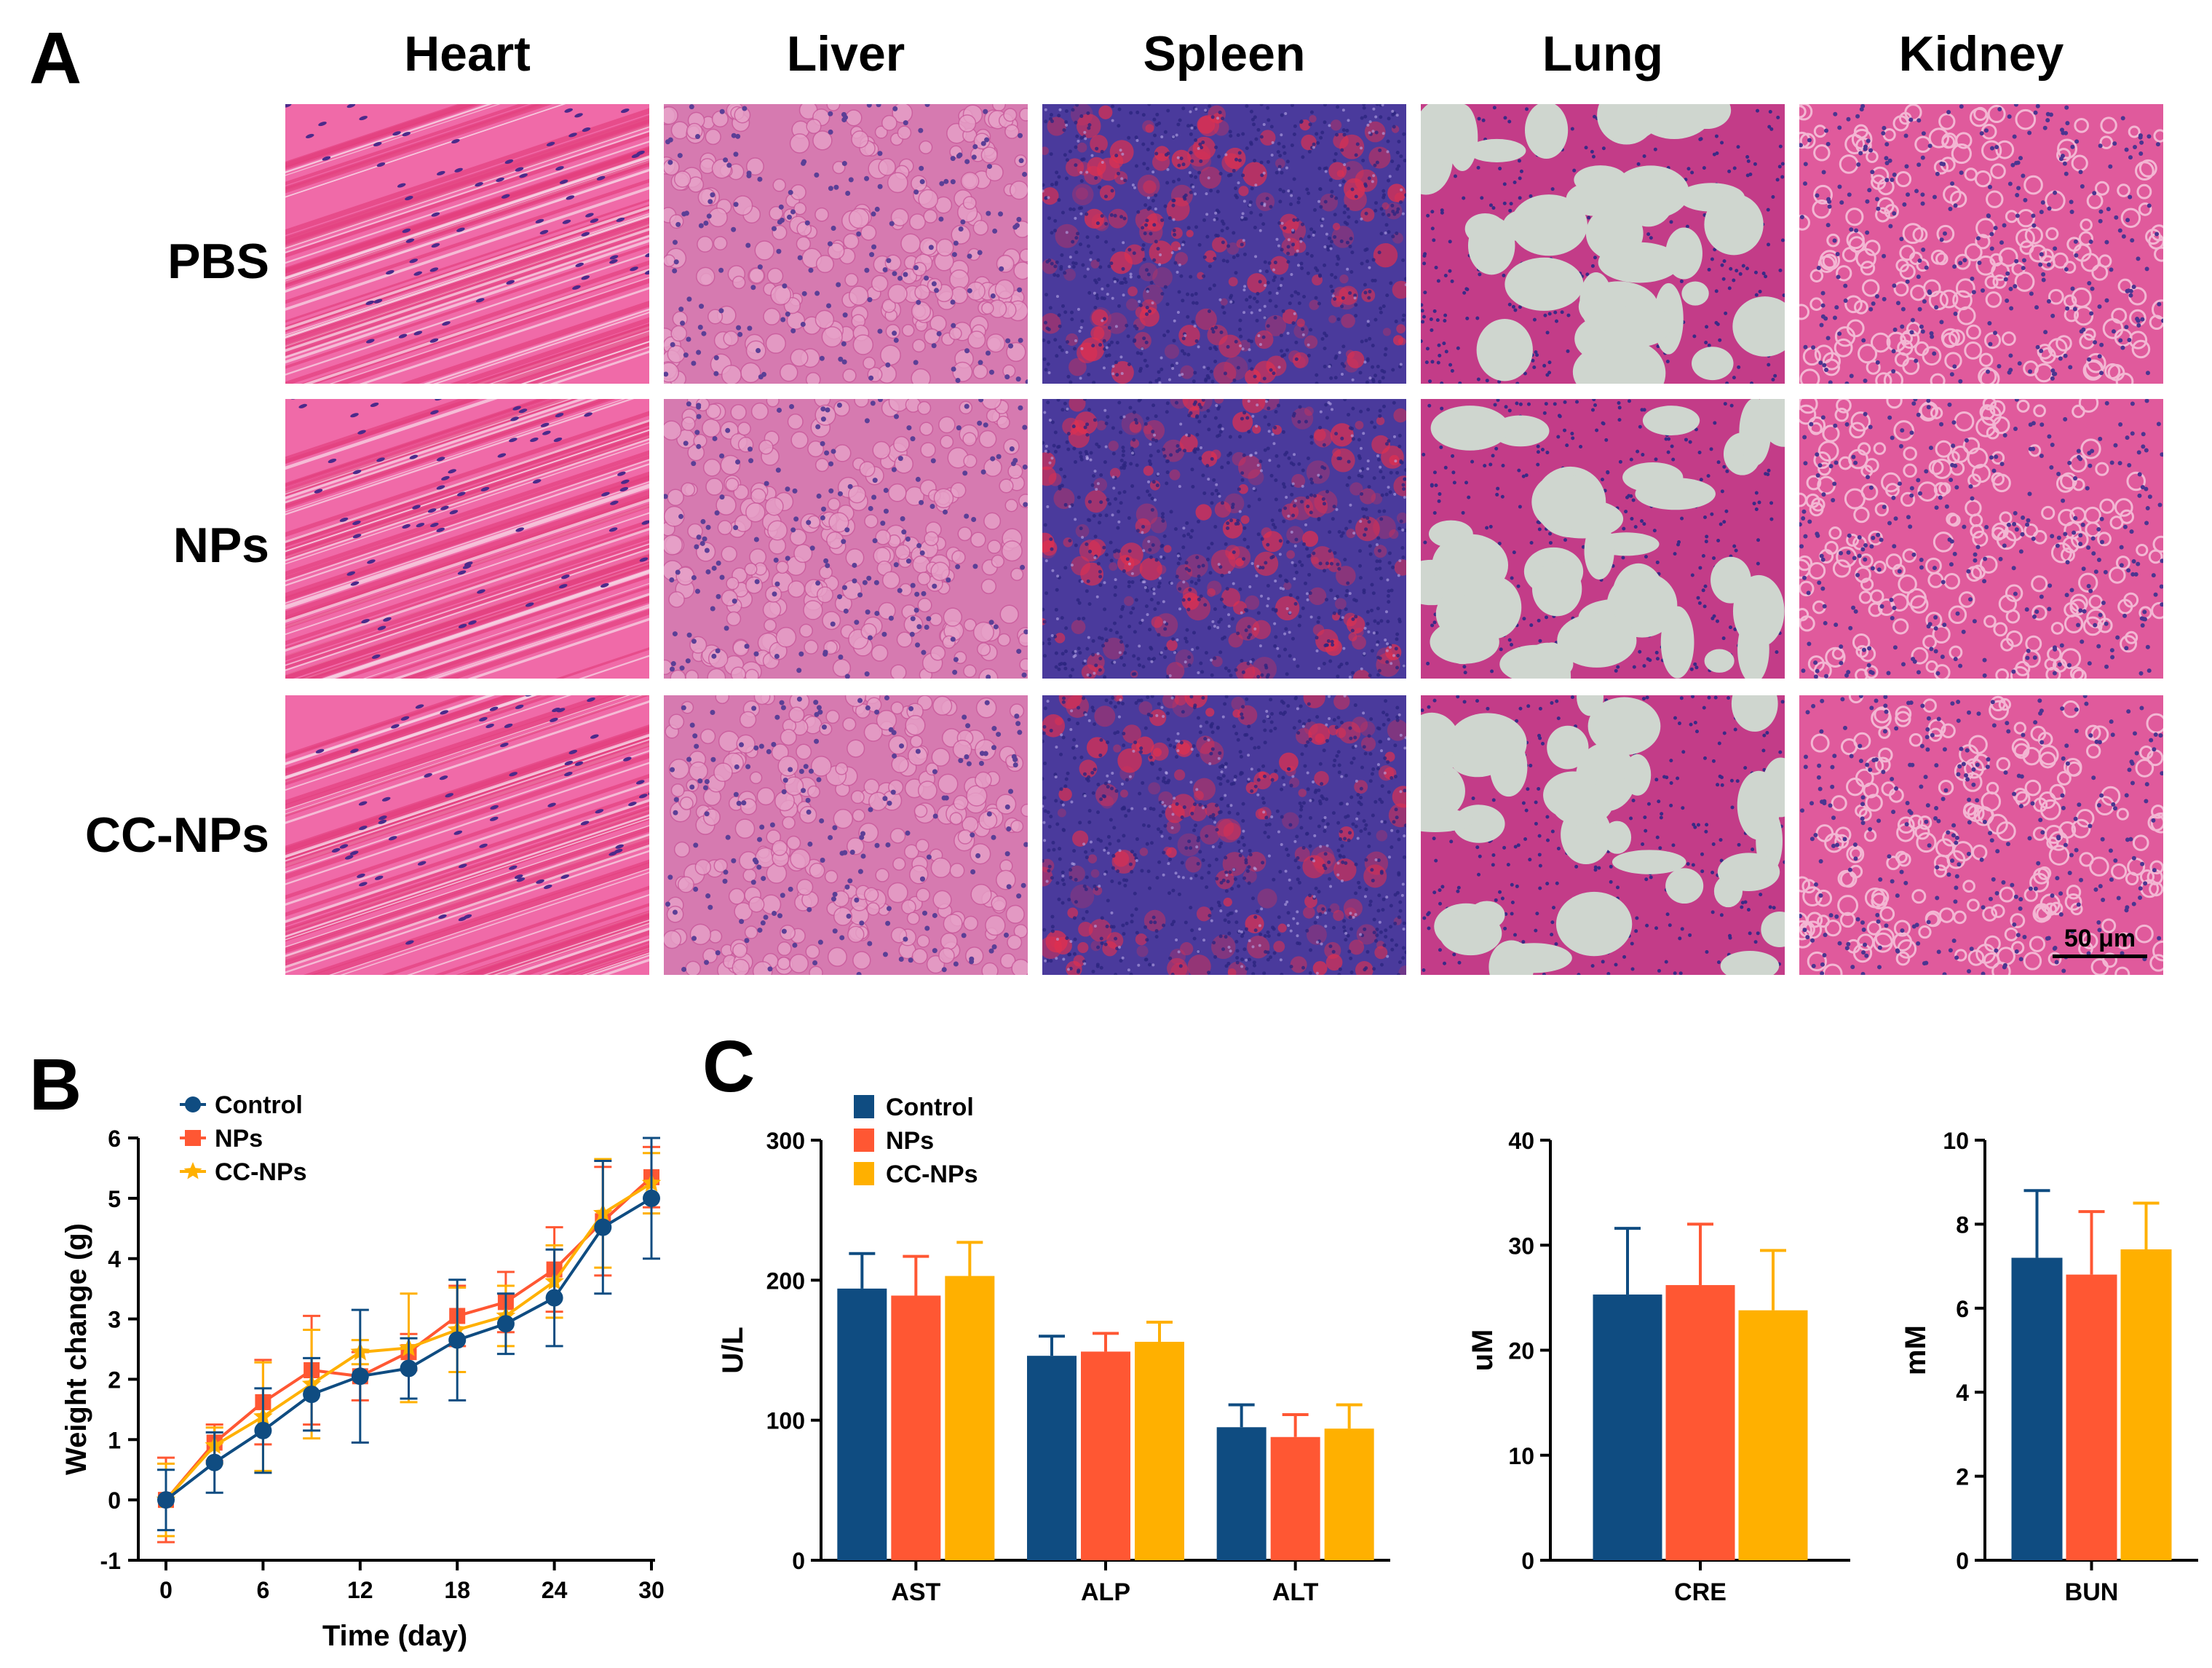 The image size is (2212, 1668). I want to click on weight-ytick-label-6: 5, so click(114, 1199).